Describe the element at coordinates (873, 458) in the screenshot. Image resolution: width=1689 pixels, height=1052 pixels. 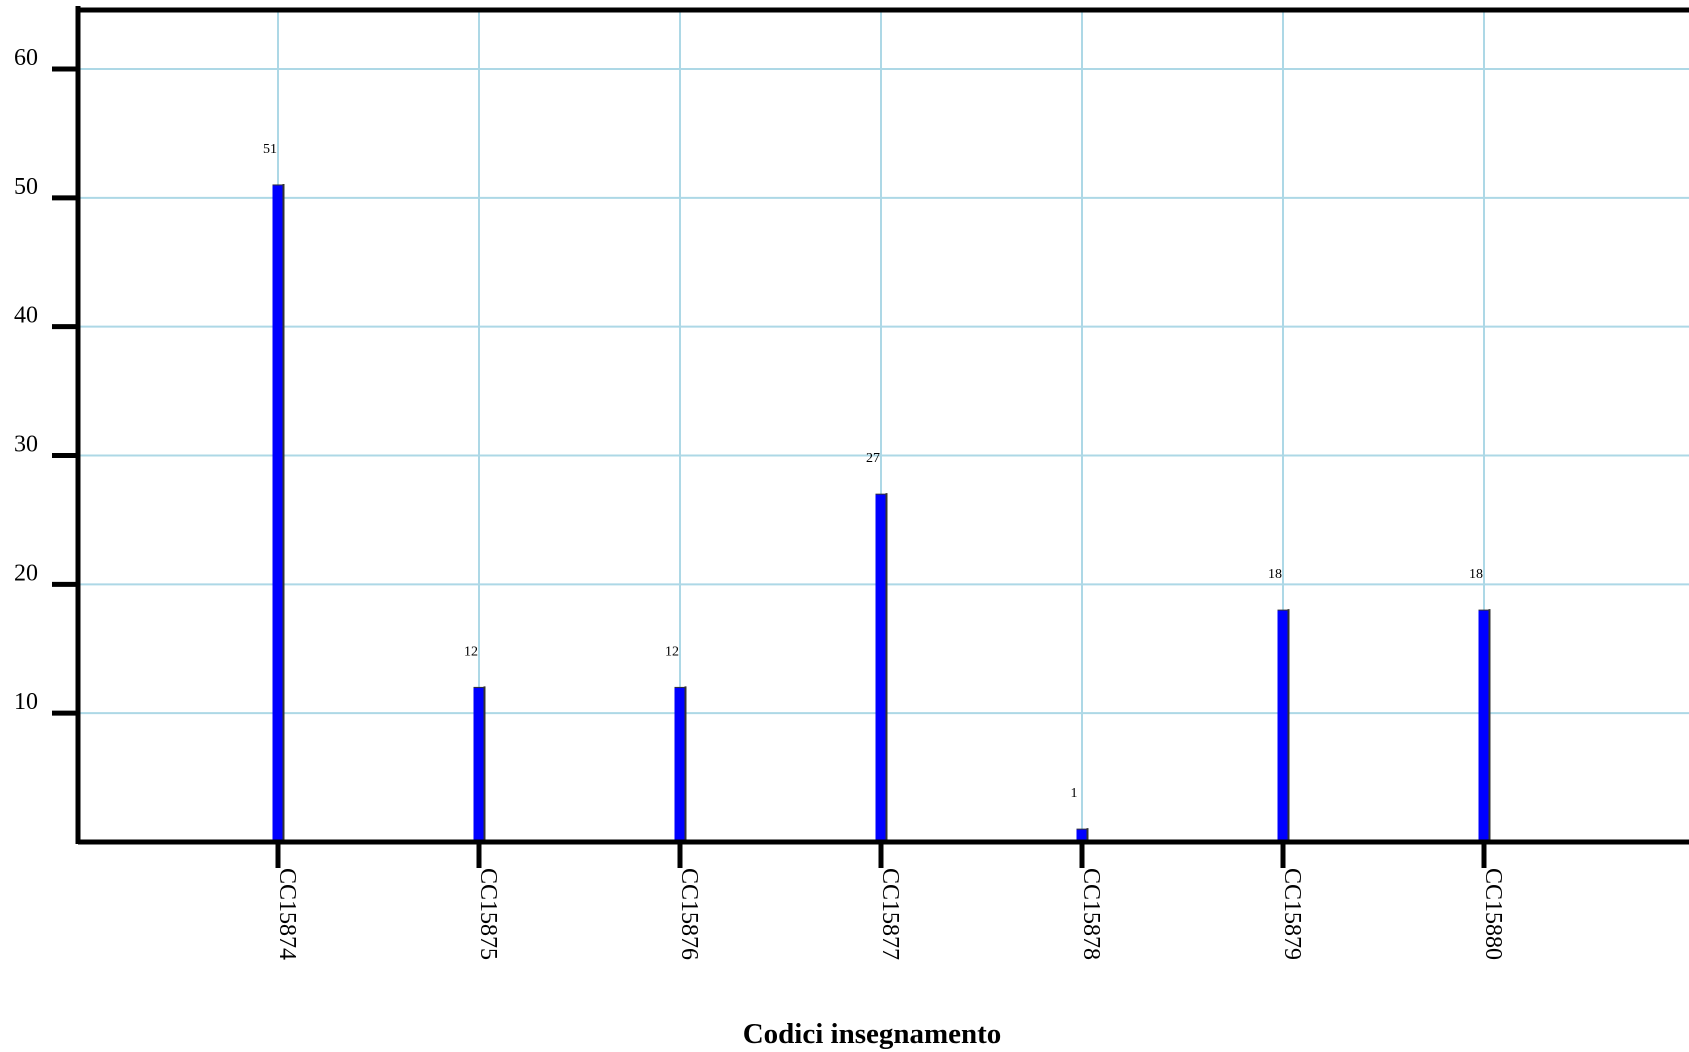
I see `data-label: 27` at that location.